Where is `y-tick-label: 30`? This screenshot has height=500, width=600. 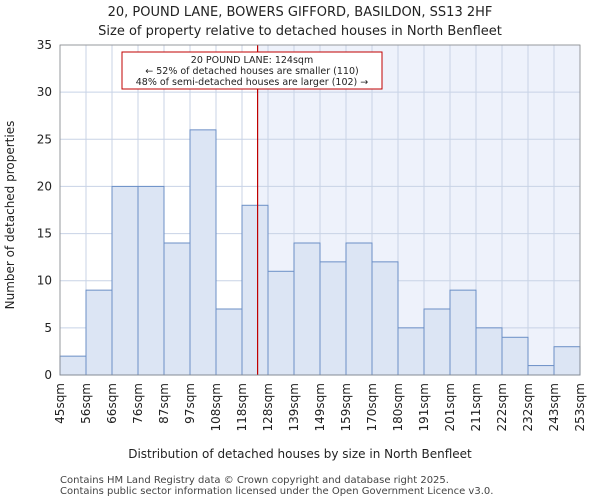
y-tick-label: 30 is located at coordinates (44, 92).